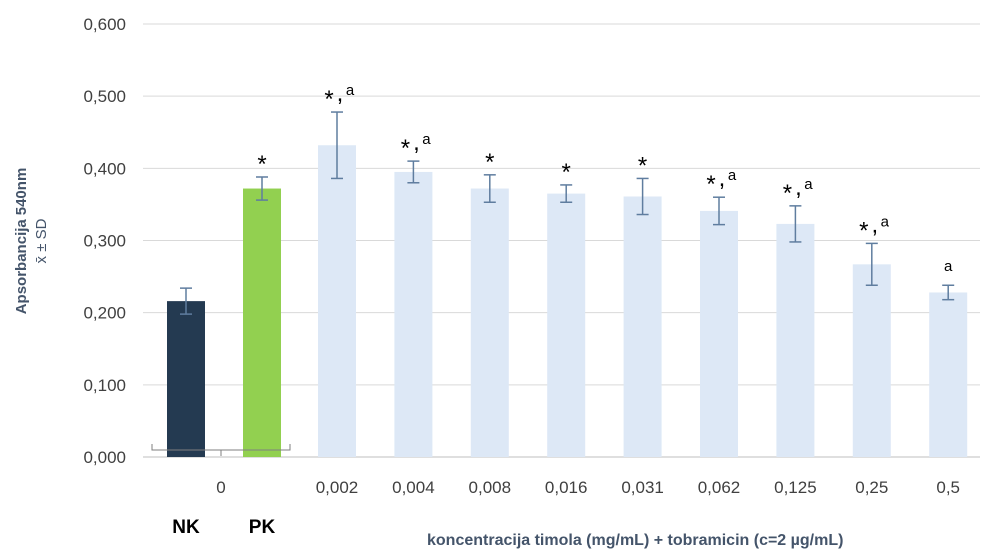  What do you see at coordinates (566, 487) in the screenshot?
I see `x-tick-label: 0,016` at bounding box center [566, 487].